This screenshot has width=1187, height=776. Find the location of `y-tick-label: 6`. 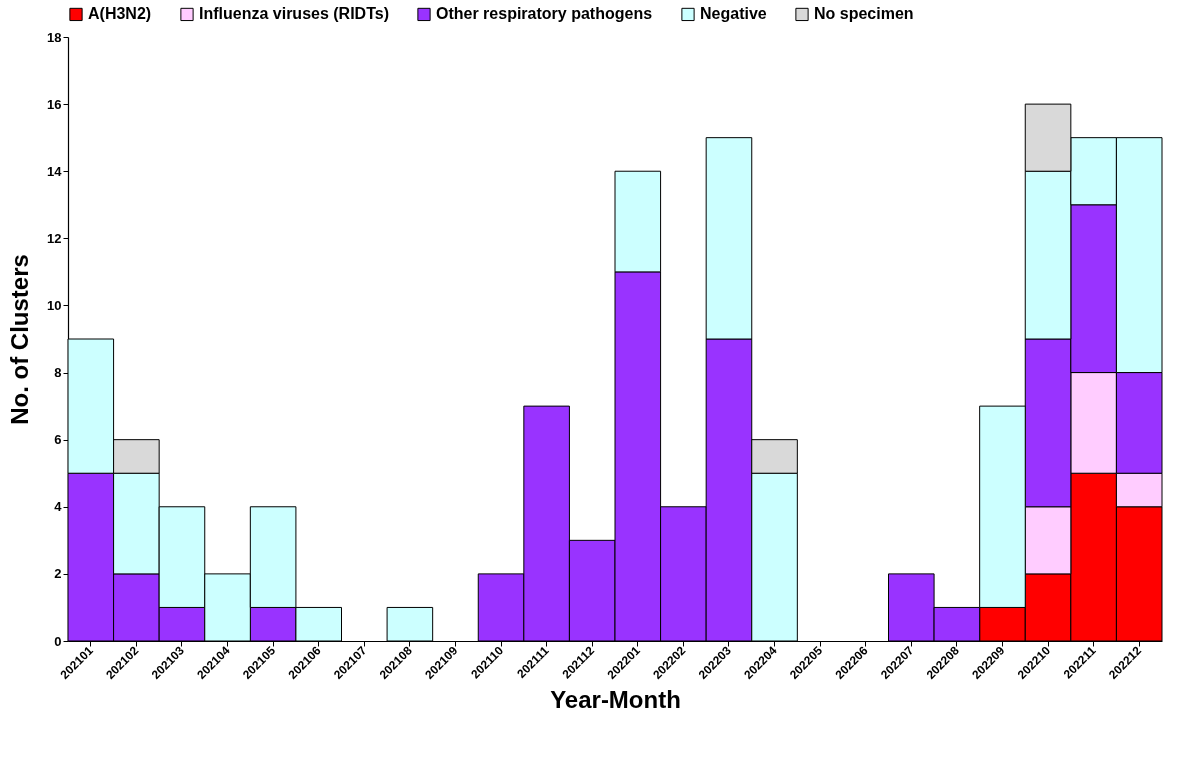

y-tick-label: 6 is located at coordinates (58, 440).